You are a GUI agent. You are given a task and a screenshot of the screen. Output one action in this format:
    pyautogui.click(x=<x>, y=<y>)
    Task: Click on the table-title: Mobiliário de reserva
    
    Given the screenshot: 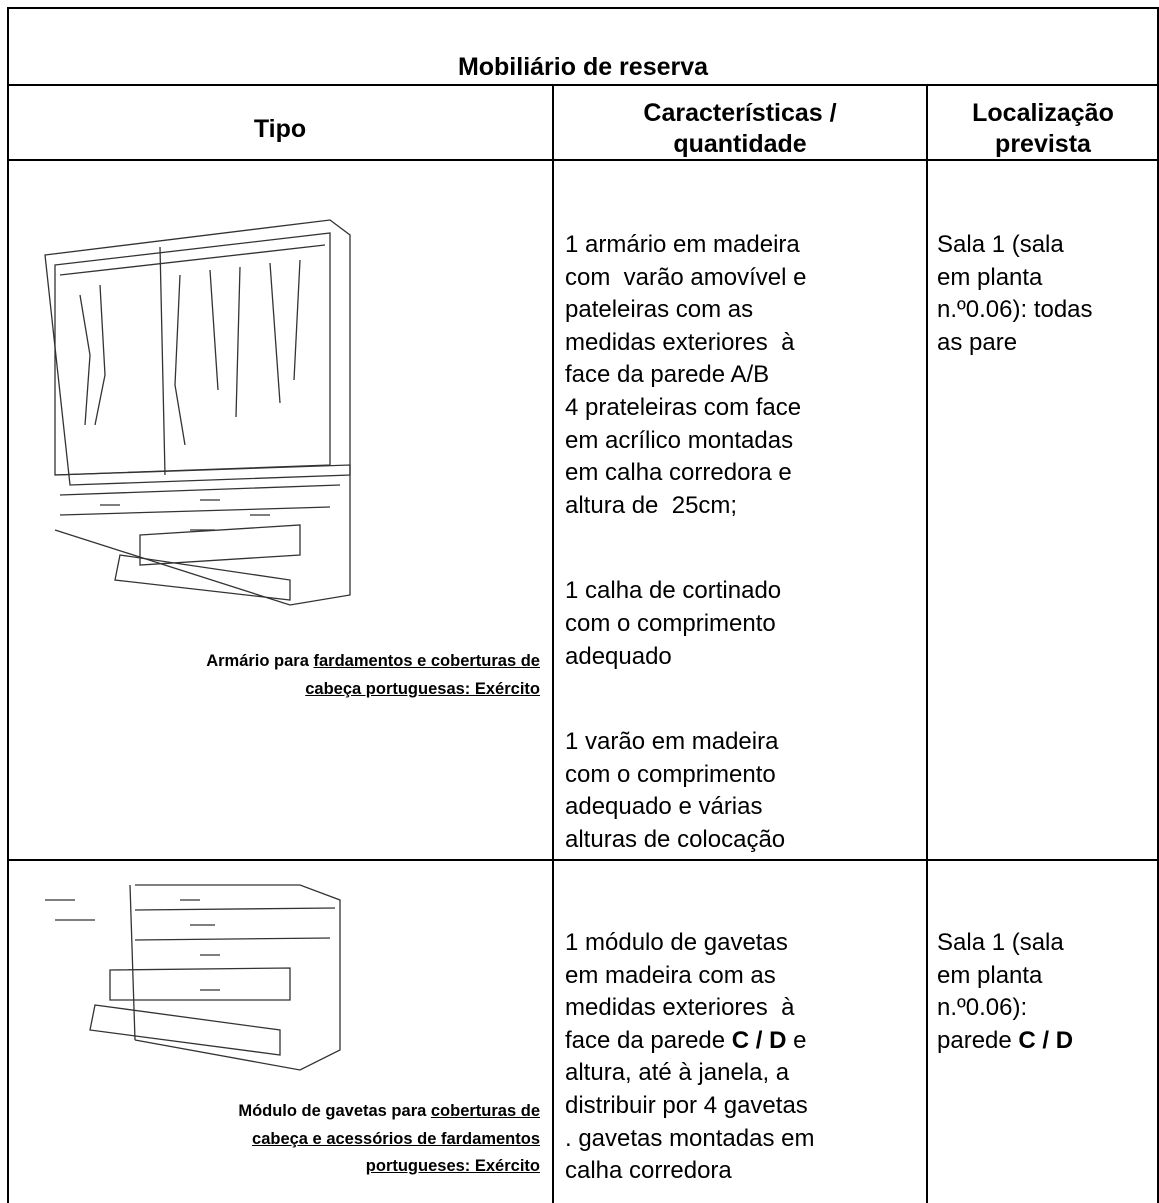 What is the action you would take?
    pyautogui.click(x=583, y=67)
    